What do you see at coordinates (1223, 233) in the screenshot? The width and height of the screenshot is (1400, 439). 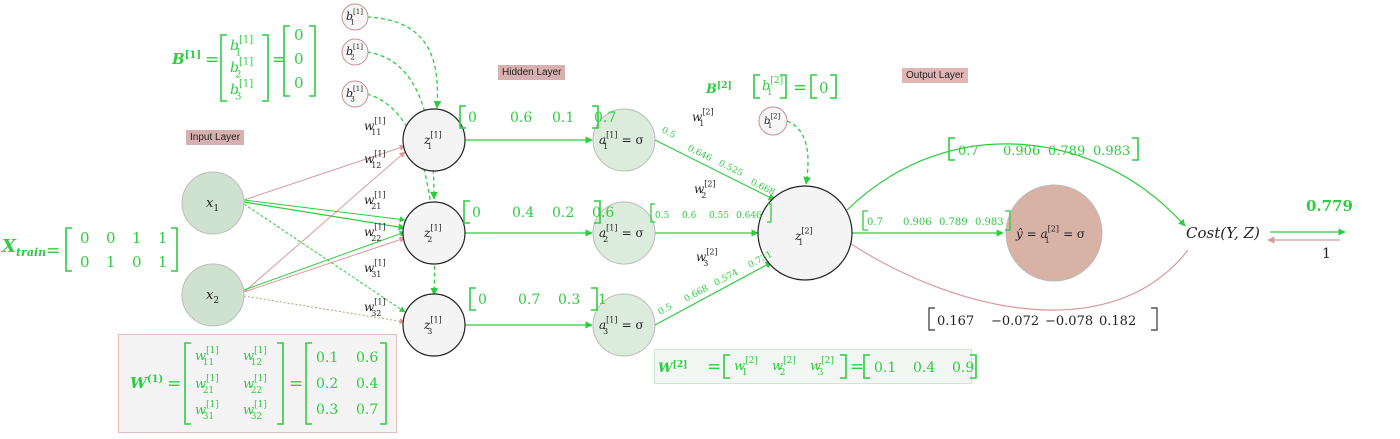 I see `cost-label: Cost(Y, Z)` at bounding box center [1223, 233].